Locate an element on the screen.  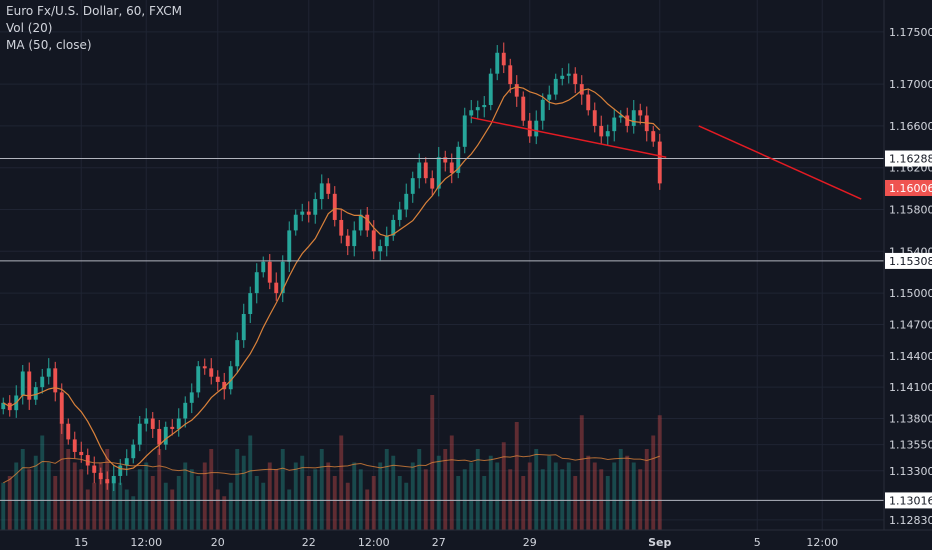
current-price-tag is located at coordinates (908, 187).